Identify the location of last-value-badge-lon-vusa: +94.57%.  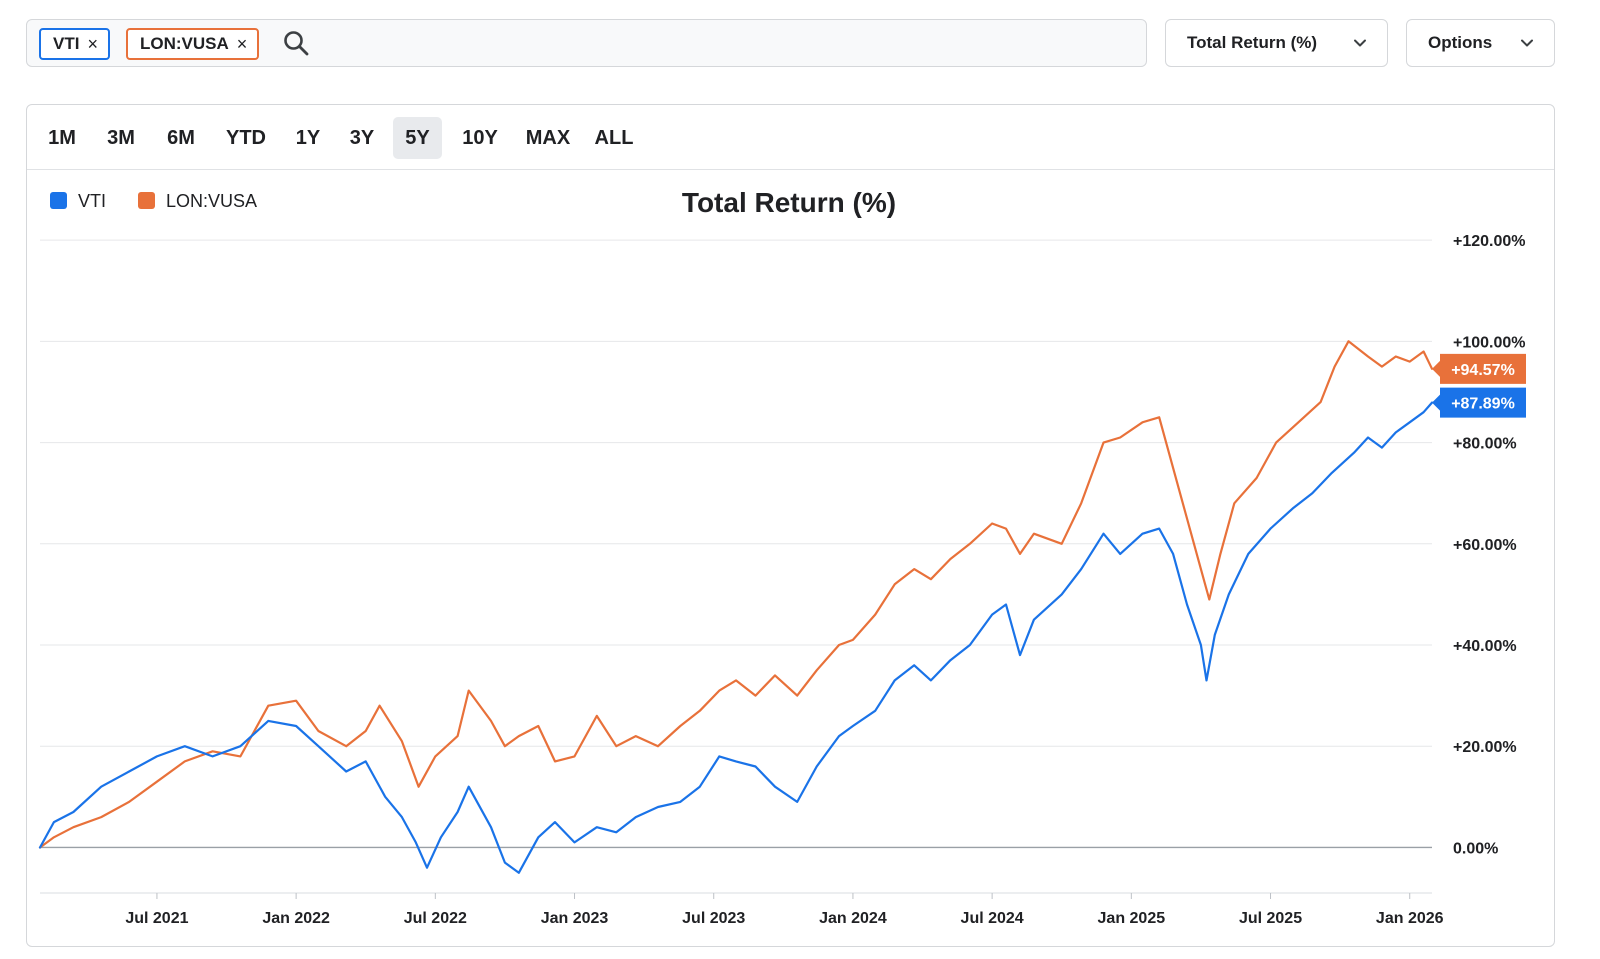
(1479, 368).